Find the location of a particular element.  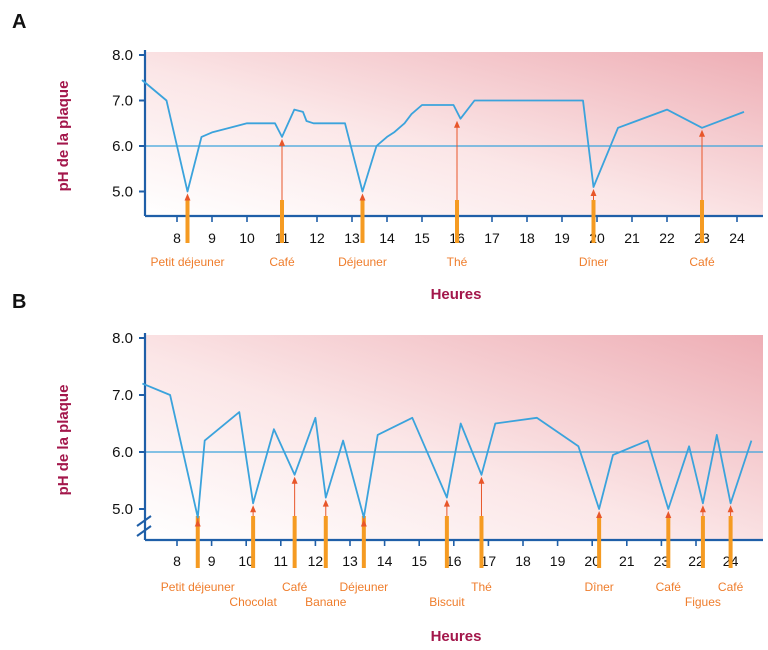

panel-letter-a: A is located at coordinates (19, 22).